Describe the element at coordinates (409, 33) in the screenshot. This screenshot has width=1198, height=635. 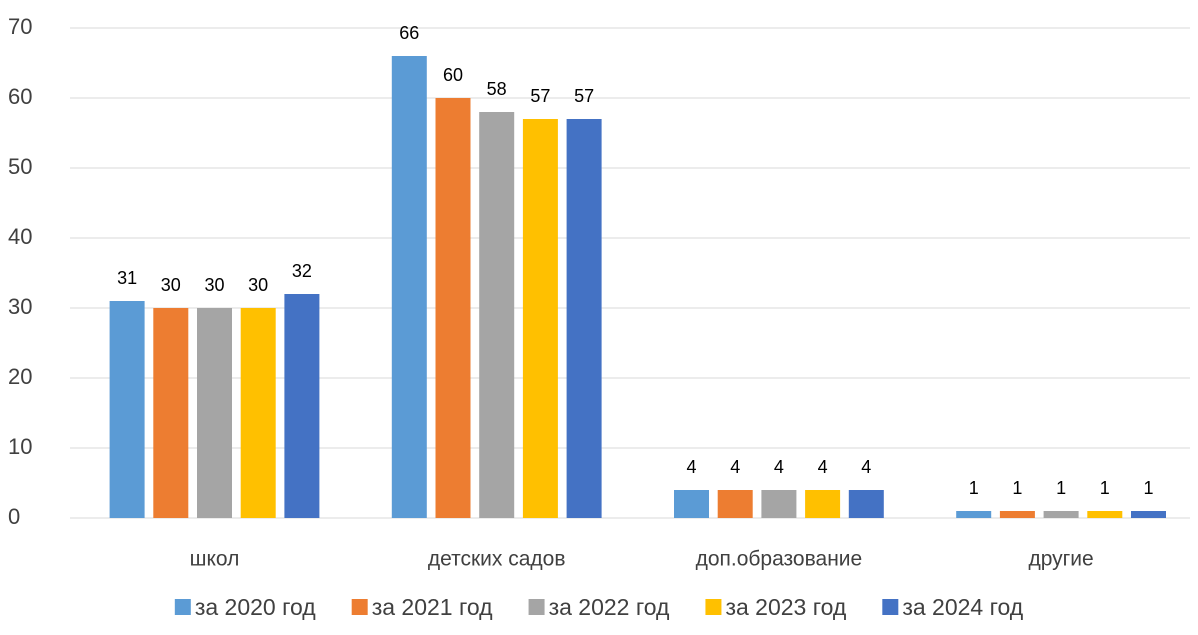
I see `data-label: 66` at that location.